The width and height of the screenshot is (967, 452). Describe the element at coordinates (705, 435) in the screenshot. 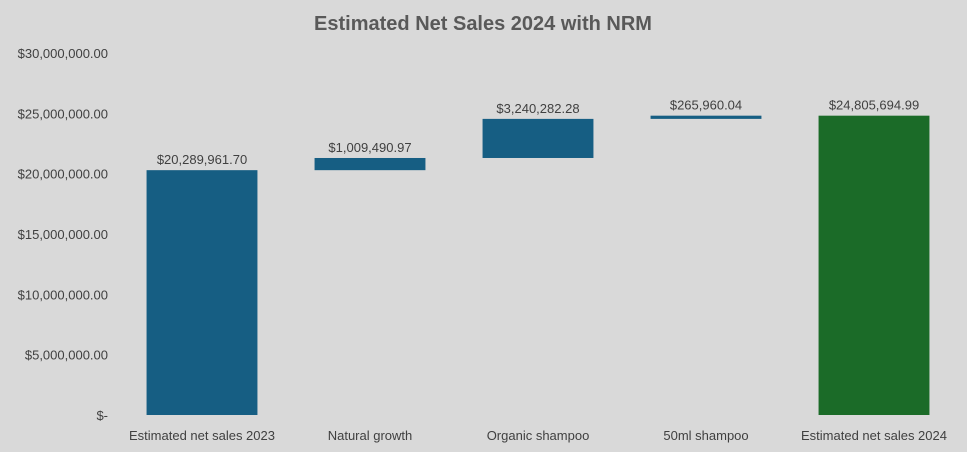

I see `x-tick-label: 50ml shampoo` at that location.